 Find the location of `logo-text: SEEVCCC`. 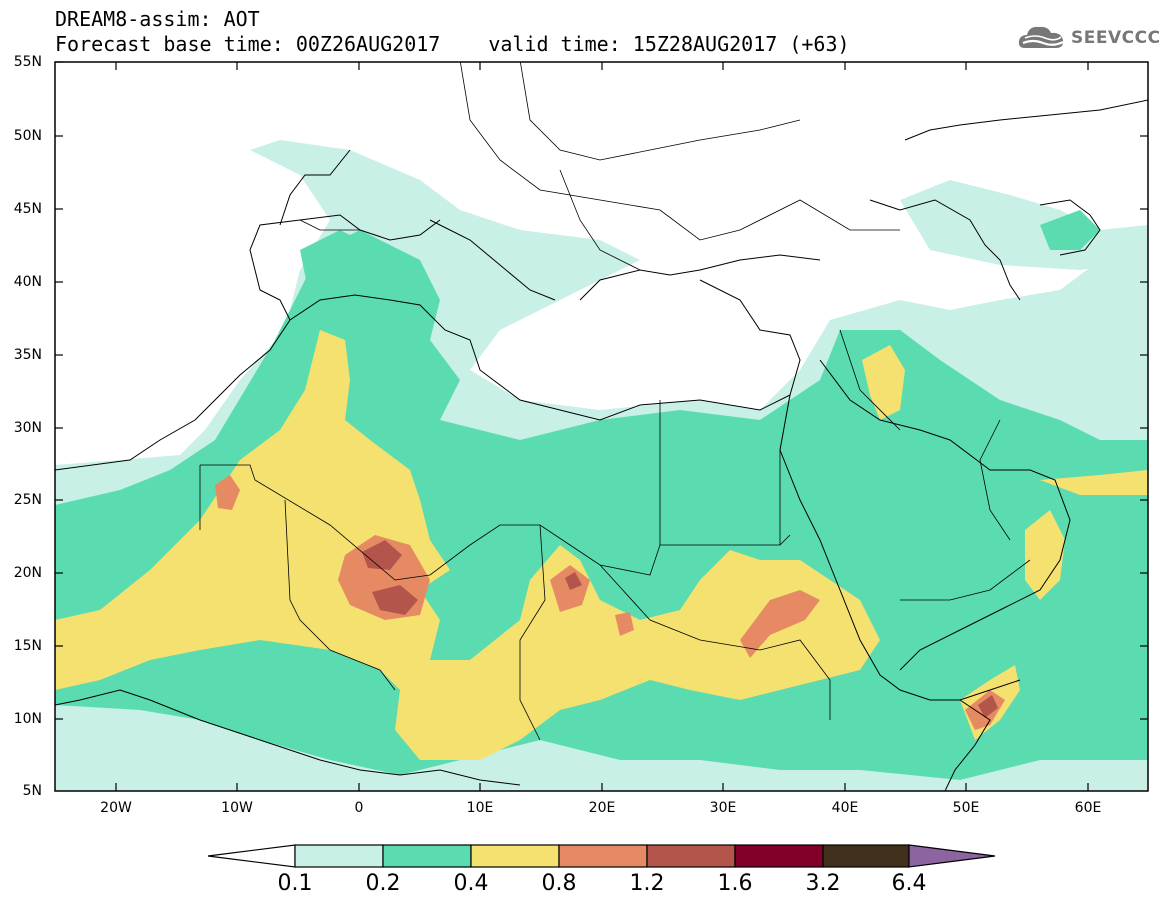

logo-text: SEEVCCC is located at coordinates (1116, 38).